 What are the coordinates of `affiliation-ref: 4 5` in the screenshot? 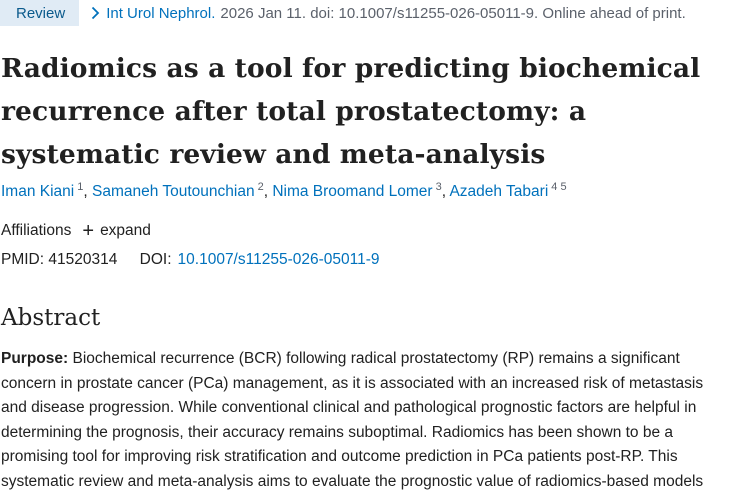 It's located at (559, 187).